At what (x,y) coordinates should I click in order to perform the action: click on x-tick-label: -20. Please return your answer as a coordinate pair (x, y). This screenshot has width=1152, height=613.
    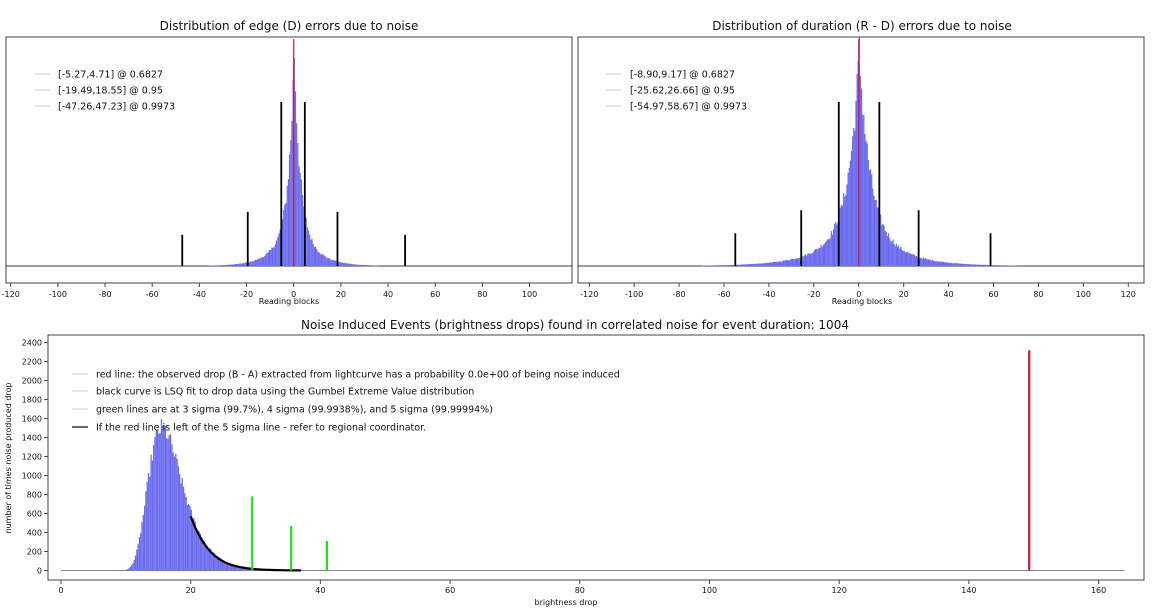
    Looking at the image, I should click on (813, 294).